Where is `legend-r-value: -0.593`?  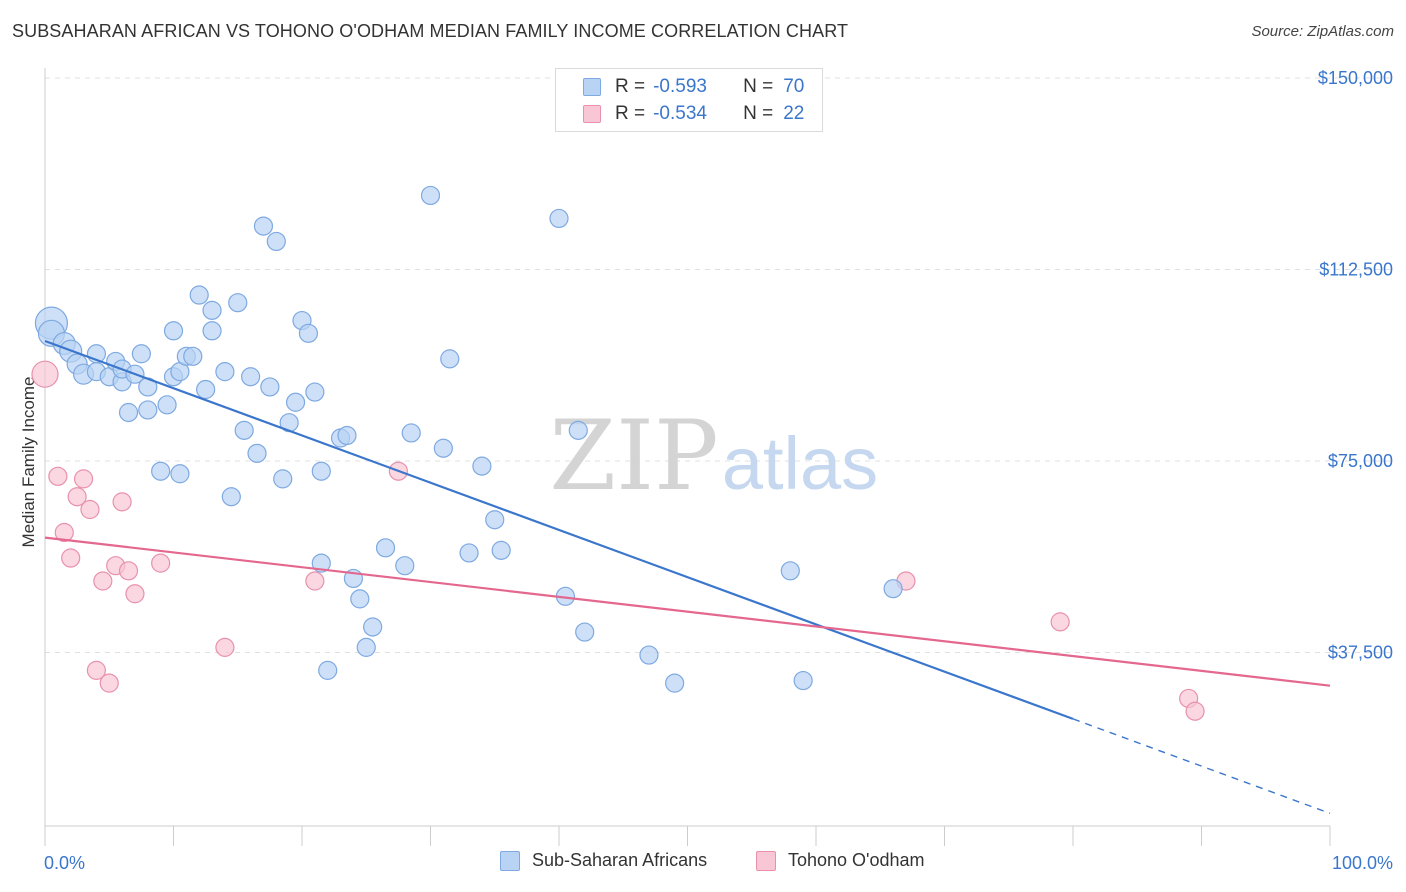 legend-r-value: -0.593 is located at coordinates (680, 86).